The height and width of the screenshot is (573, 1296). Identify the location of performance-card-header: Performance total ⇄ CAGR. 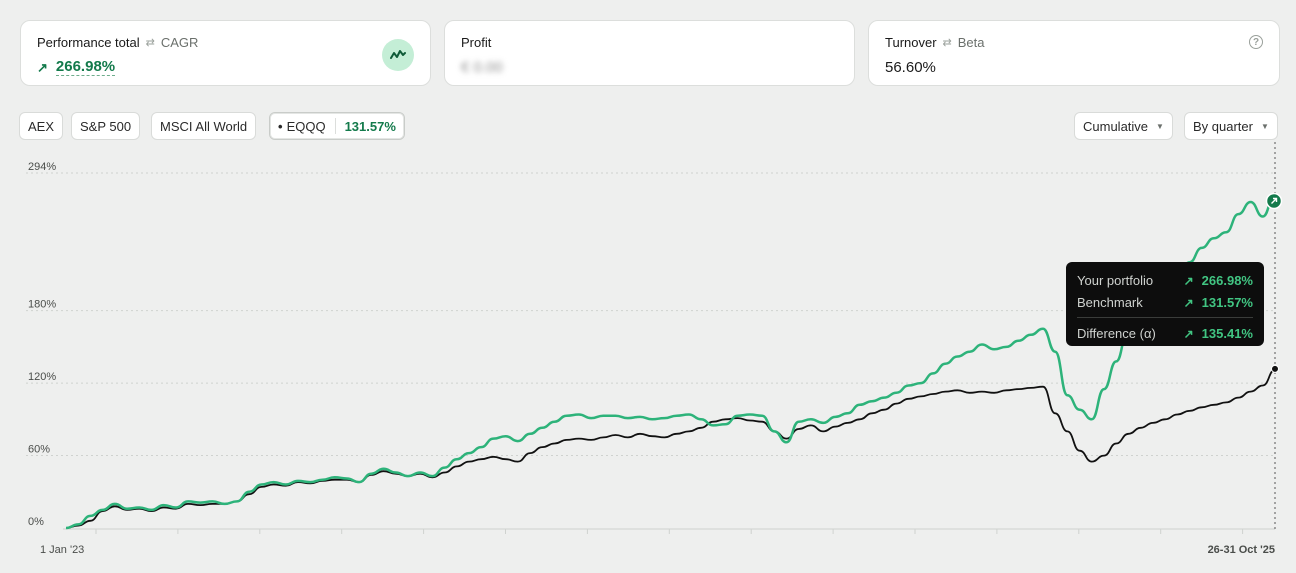
(117, 42).